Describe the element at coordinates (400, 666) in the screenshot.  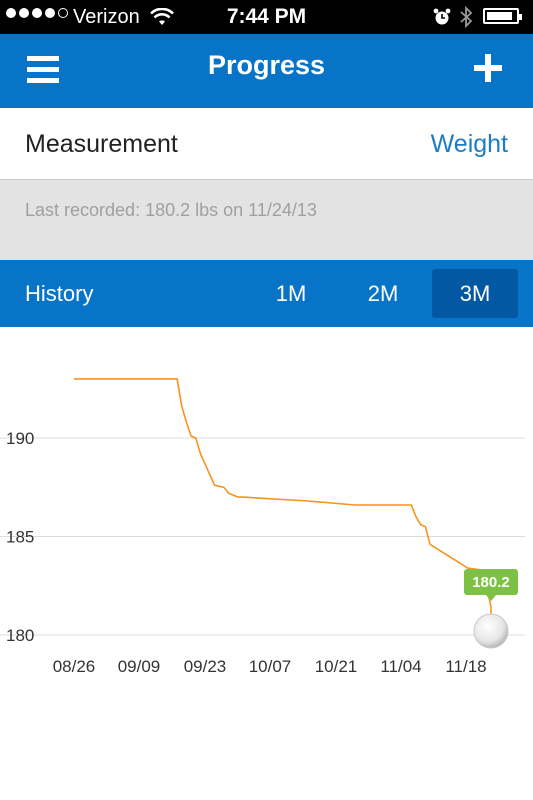
I see `x-tick-label: 11/04` at that location.